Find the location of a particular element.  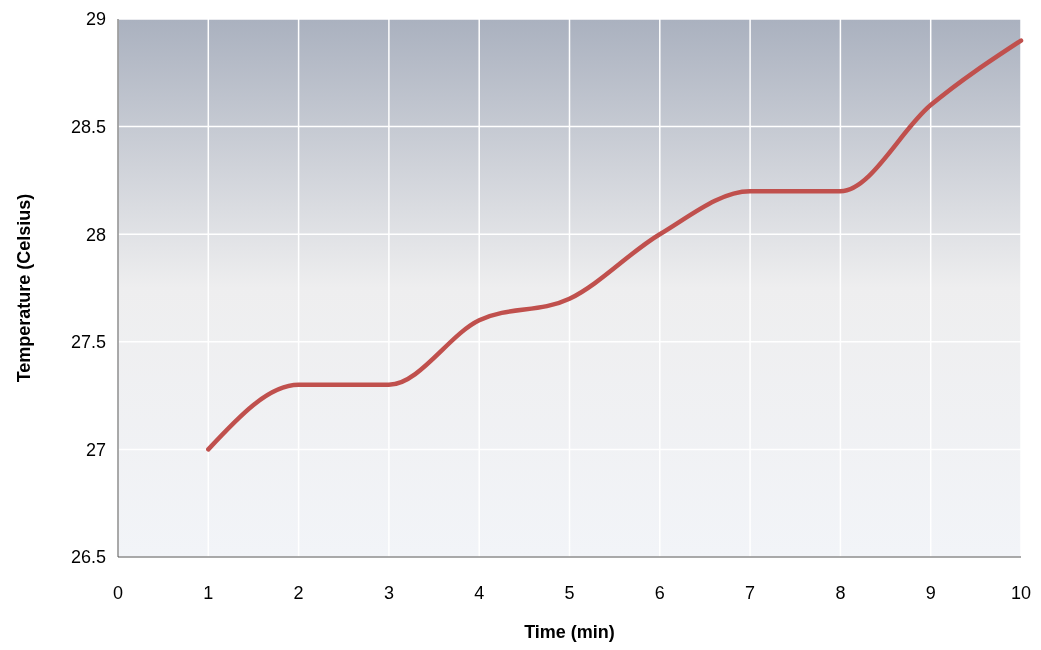

y-tick-label: 28 is located at coordinates (95, 234).